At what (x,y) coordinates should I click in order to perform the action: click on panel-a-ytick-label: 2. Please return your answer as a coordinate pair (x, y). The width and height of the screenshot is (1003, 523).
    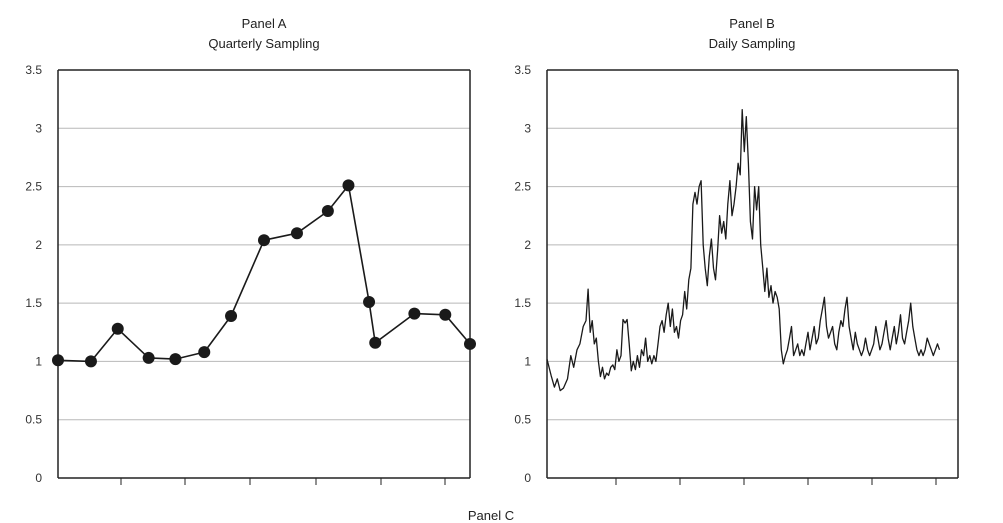
    Looking at the image, I should click on (38, 245).